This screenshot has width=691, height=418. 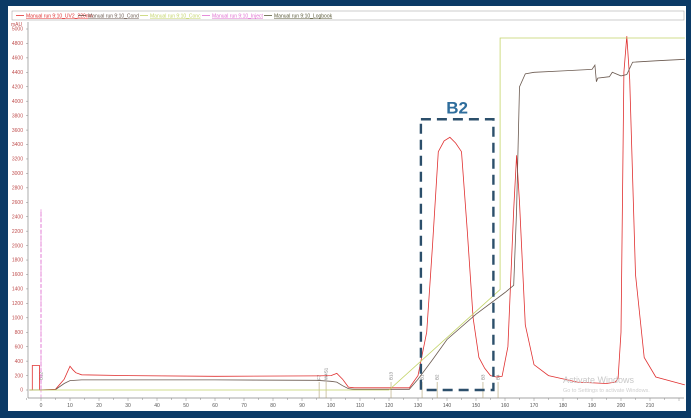 I want to click on x-tick-label: 20, so click(x=99, y=406).